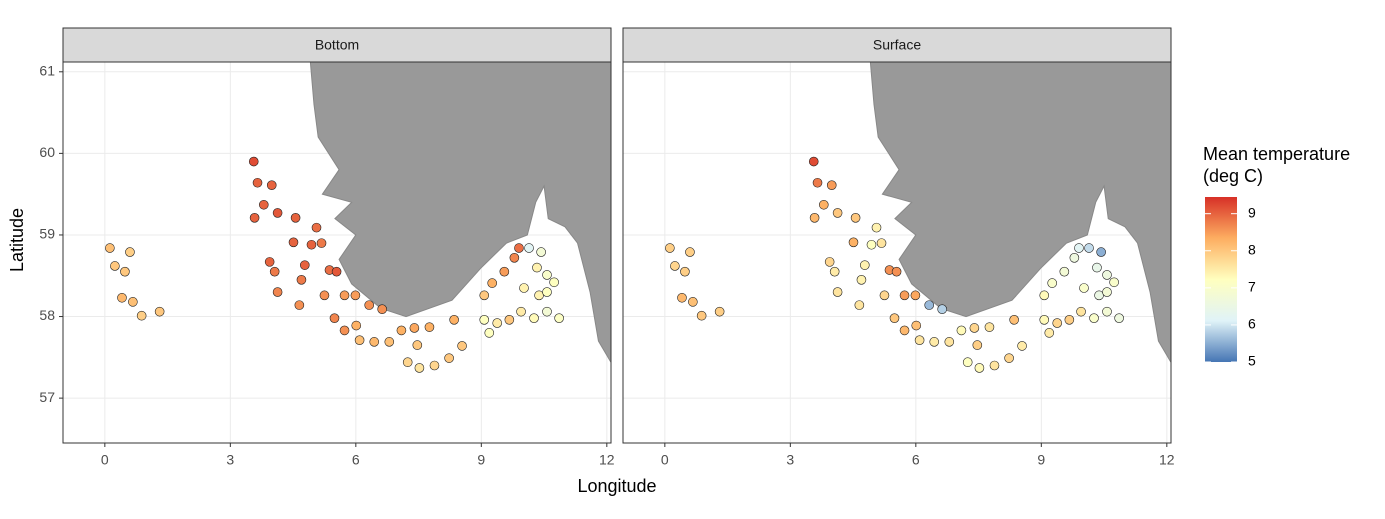  I want to click on colorbar-tick-label: 9, so click(1252, 212).